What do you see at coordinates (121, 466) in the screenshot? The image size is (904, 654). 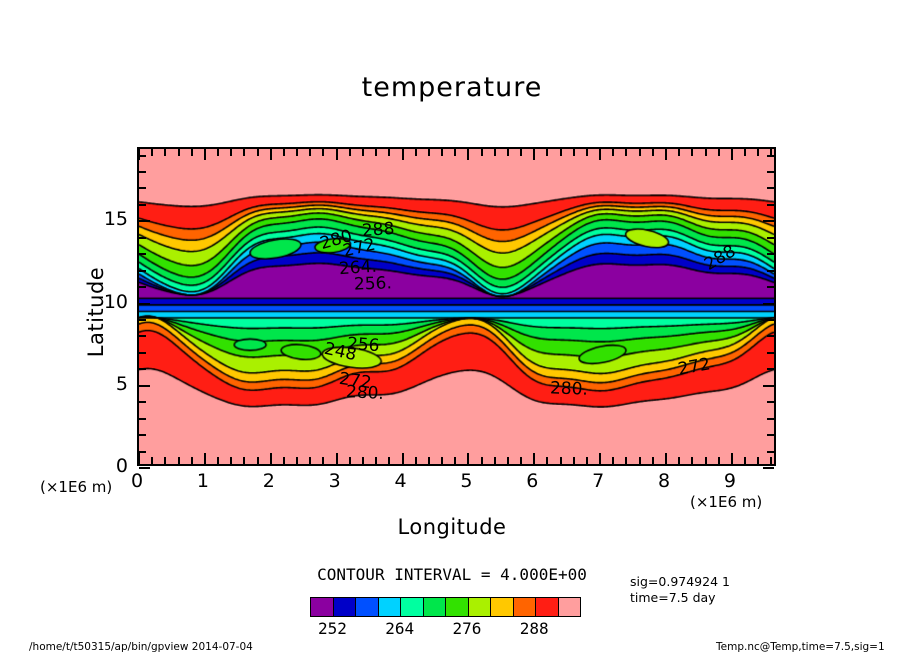 I see `y-tick-label-0: 0` at bounding box center [121, 466].